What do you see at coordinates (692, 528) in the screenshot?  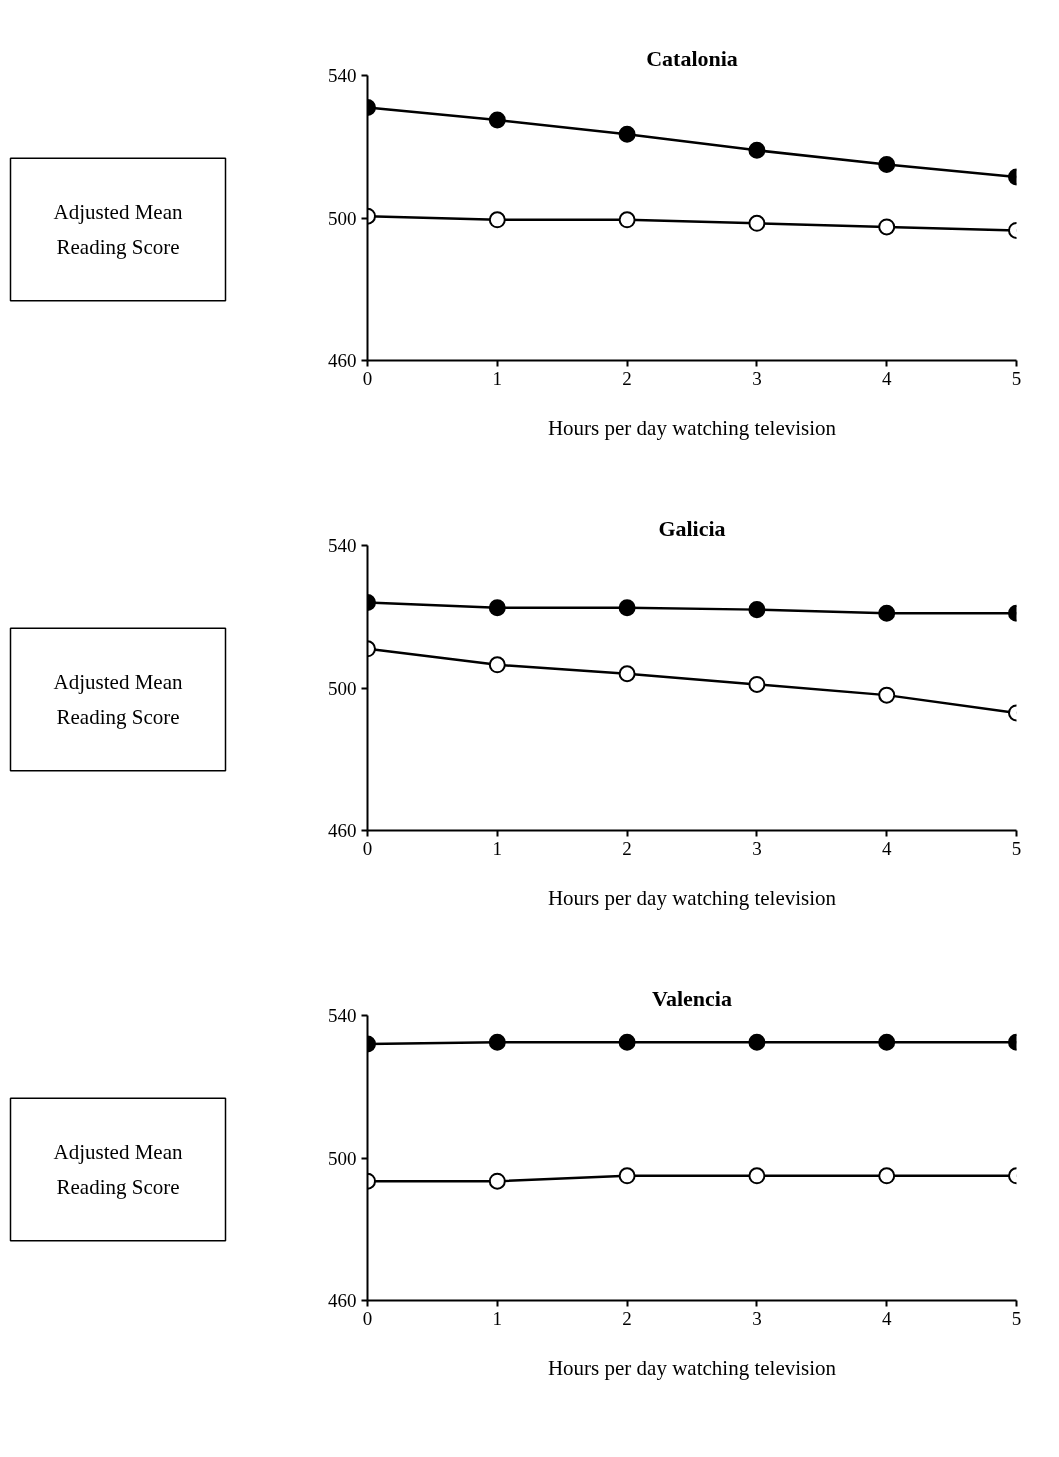 I see `chart-title: Galicia` at bounding box center [692, 528].